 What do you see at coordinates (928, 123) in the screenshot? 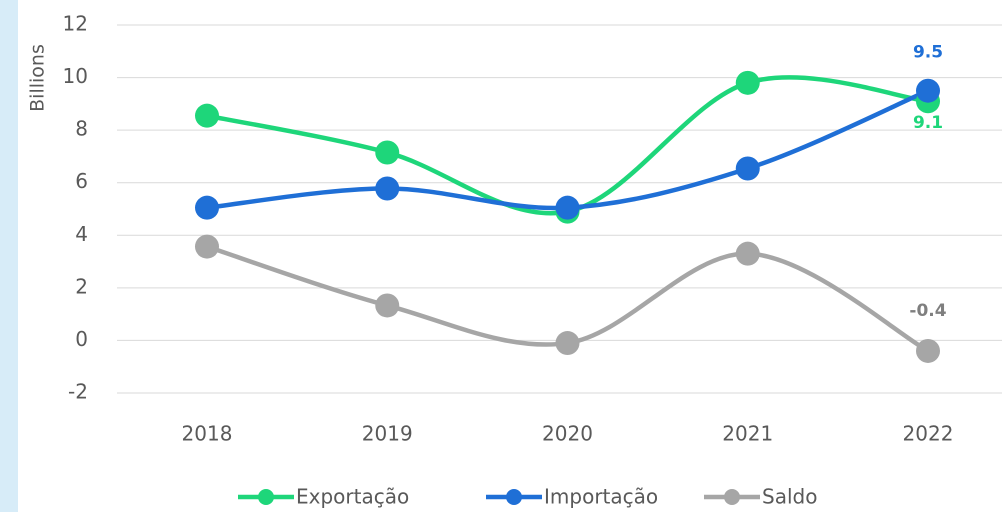
I see `data-label: 9.1` at bounding box center [928, 123].